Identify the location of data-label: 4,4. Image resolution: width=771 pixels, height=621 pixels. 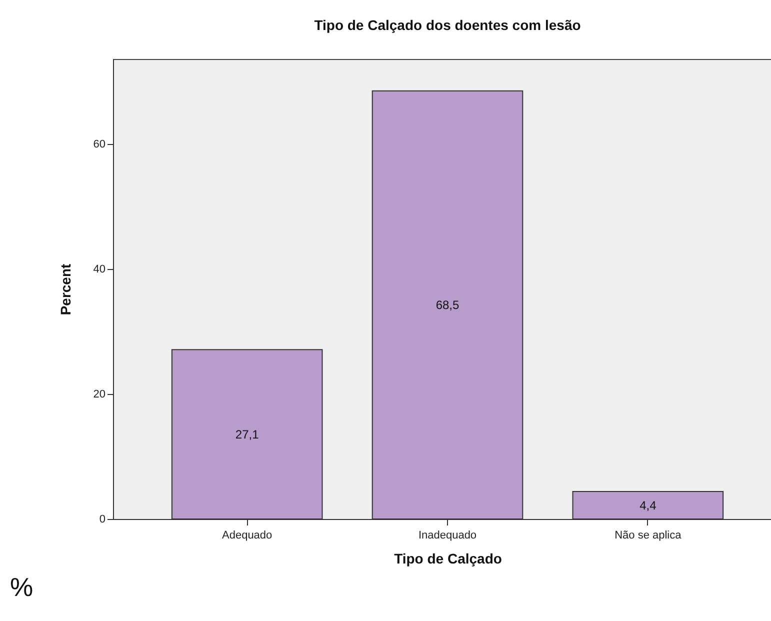
(648, 505).